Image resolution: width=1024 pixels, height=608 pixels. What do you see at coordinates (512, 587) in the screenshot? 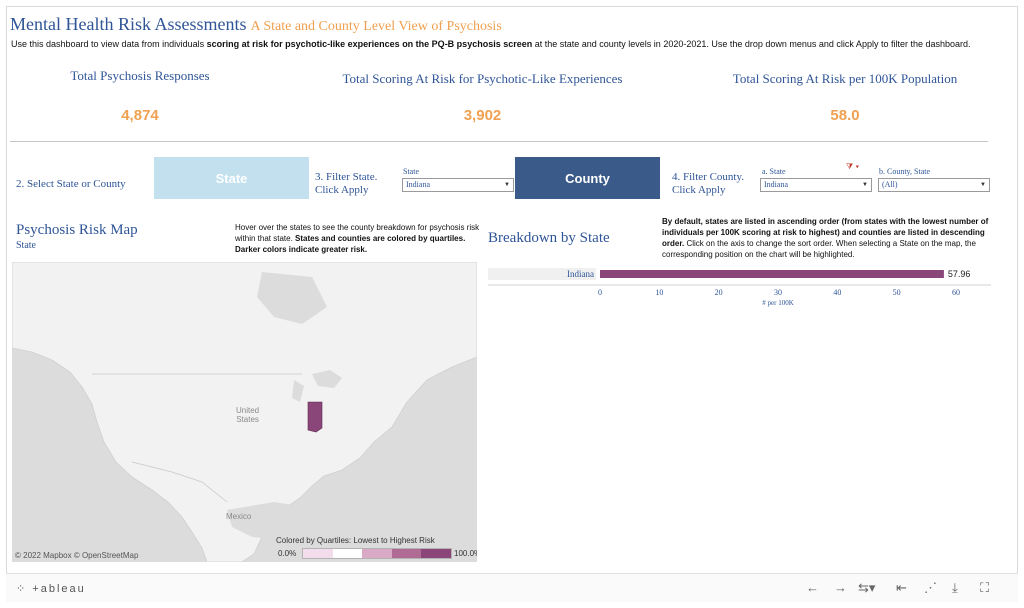
I see `tableau-toolbar: ⁘ +ableau ← → ⇆▾ ⇤ ⋰ ⤓ ⛶` at bounding box center [512, 587].